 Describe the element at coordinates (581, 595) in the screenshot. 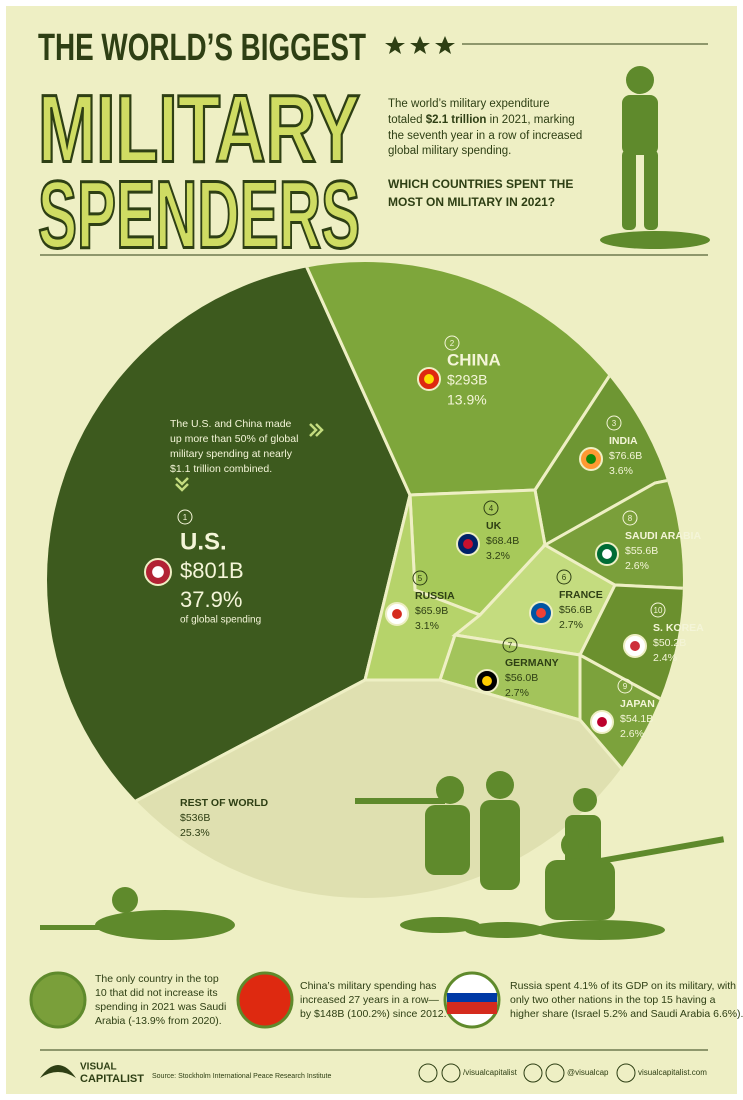

I see `country-name: FRANCE` at that location.